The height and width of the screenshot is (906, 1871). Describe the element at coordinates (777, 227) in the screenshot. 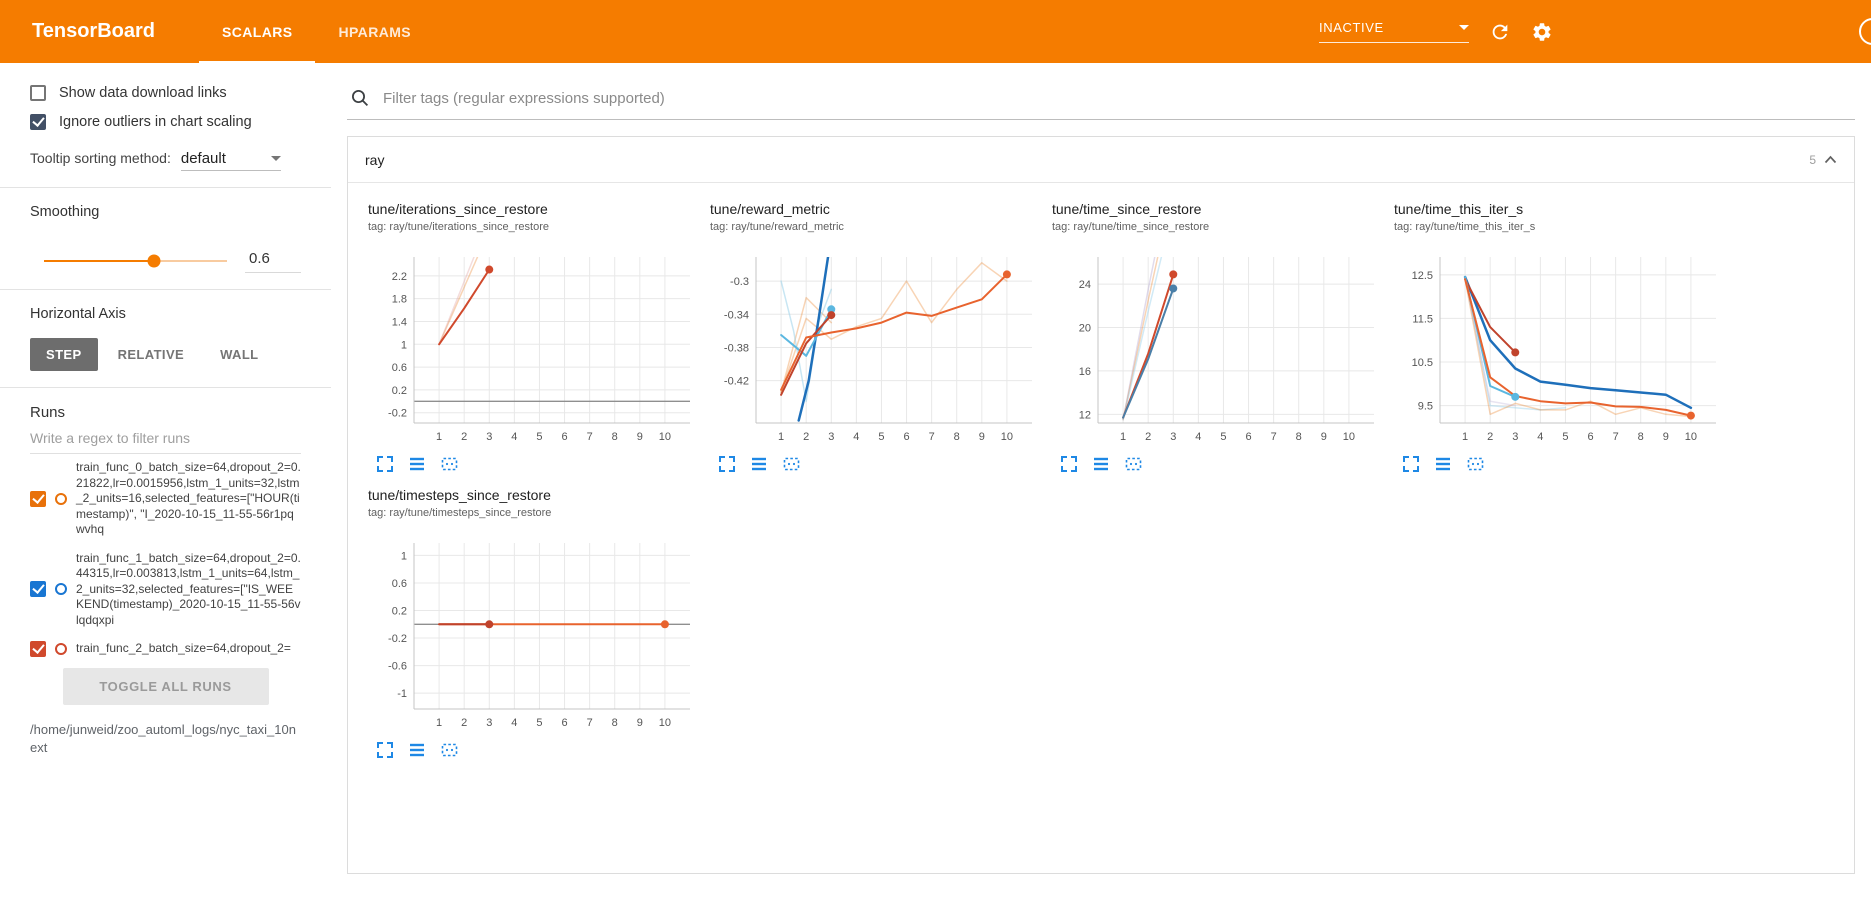

I see `chart-tag: tag: ray/tune/reward_metric` at that location.